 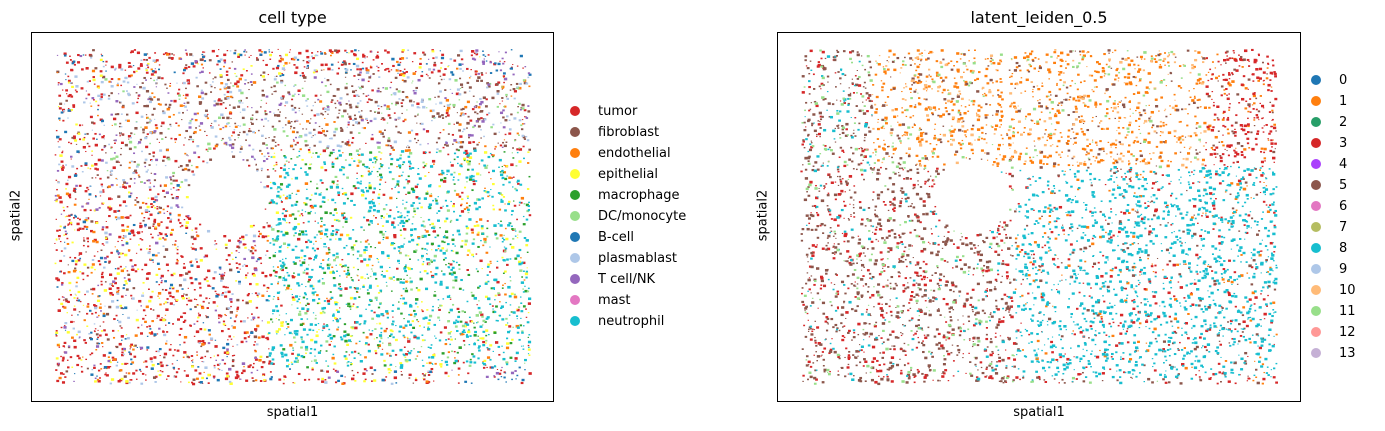 What do you see at coordinates (1329, 143) in the screenshot?
I see `legend-item: 3` at bounding box center [1329, 143].